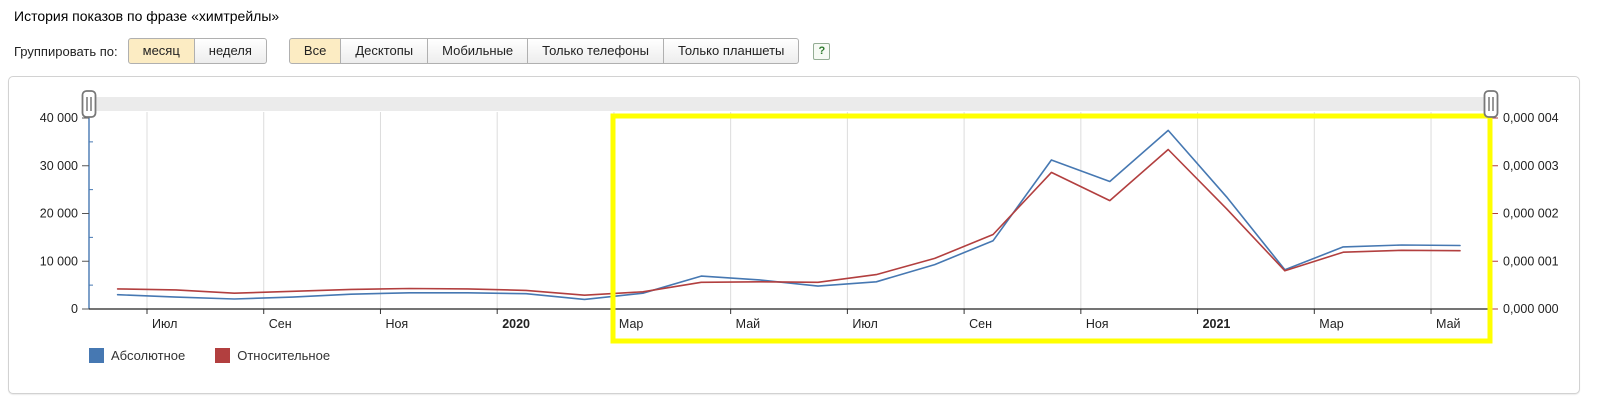 Image resolution: width=1600 pixels, height=408 pixels. Describe the element at coordinates (59, 214) in the screenshot. I see `left-axis-label: 20 000` at that location.